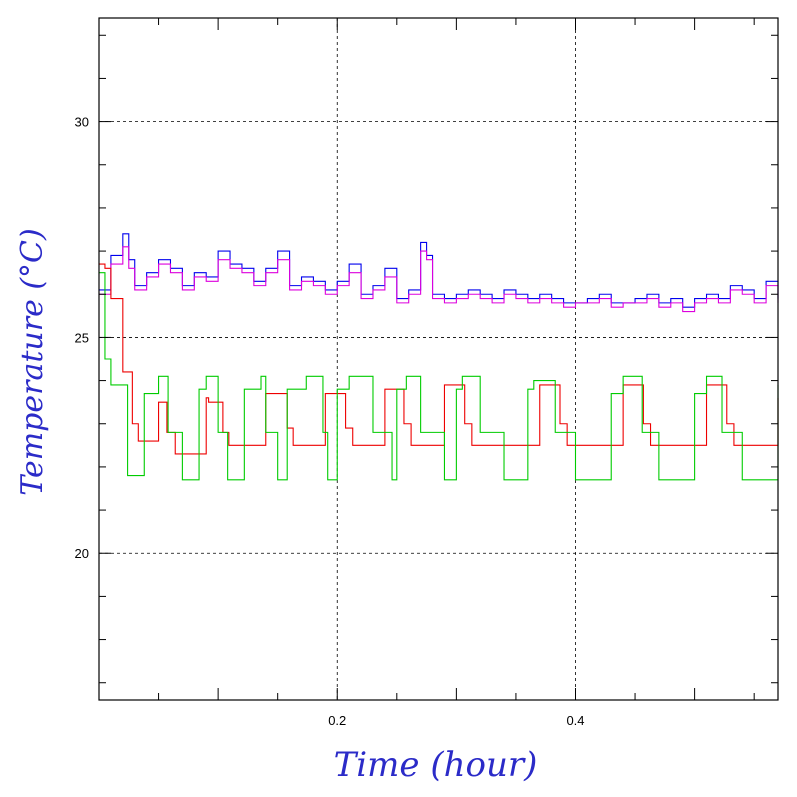 The height and width of the screenshot is (797, 797). I want to click on y-tick-label: 25, so click(82, 337).